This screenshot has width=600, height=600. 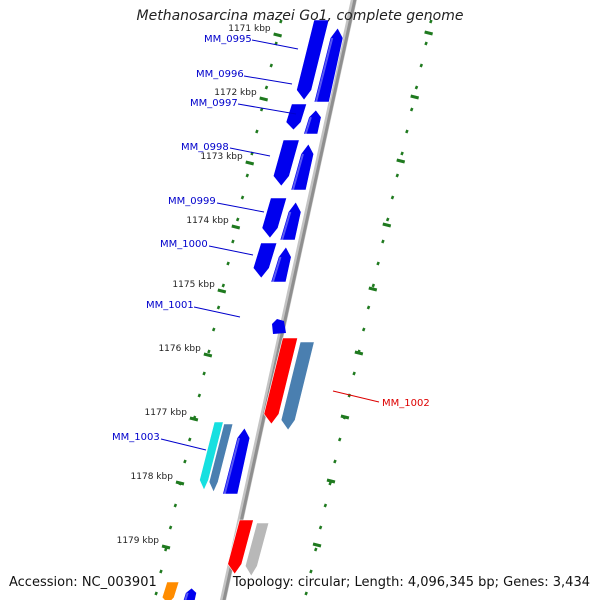 What do you see at coordinates (170, 590) in the screenshot?
I see `gene-block-orange` at bounding box center [170, 590].